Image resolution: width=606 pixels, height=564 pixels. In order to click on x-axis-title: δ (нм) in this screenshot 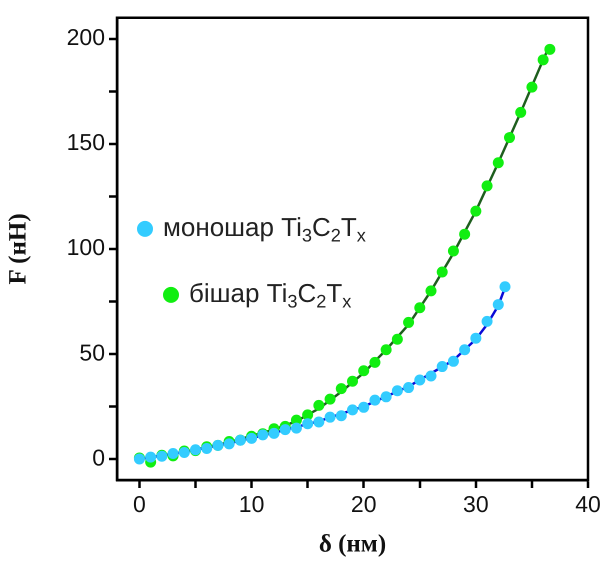, I will do `click(352, 544)`.